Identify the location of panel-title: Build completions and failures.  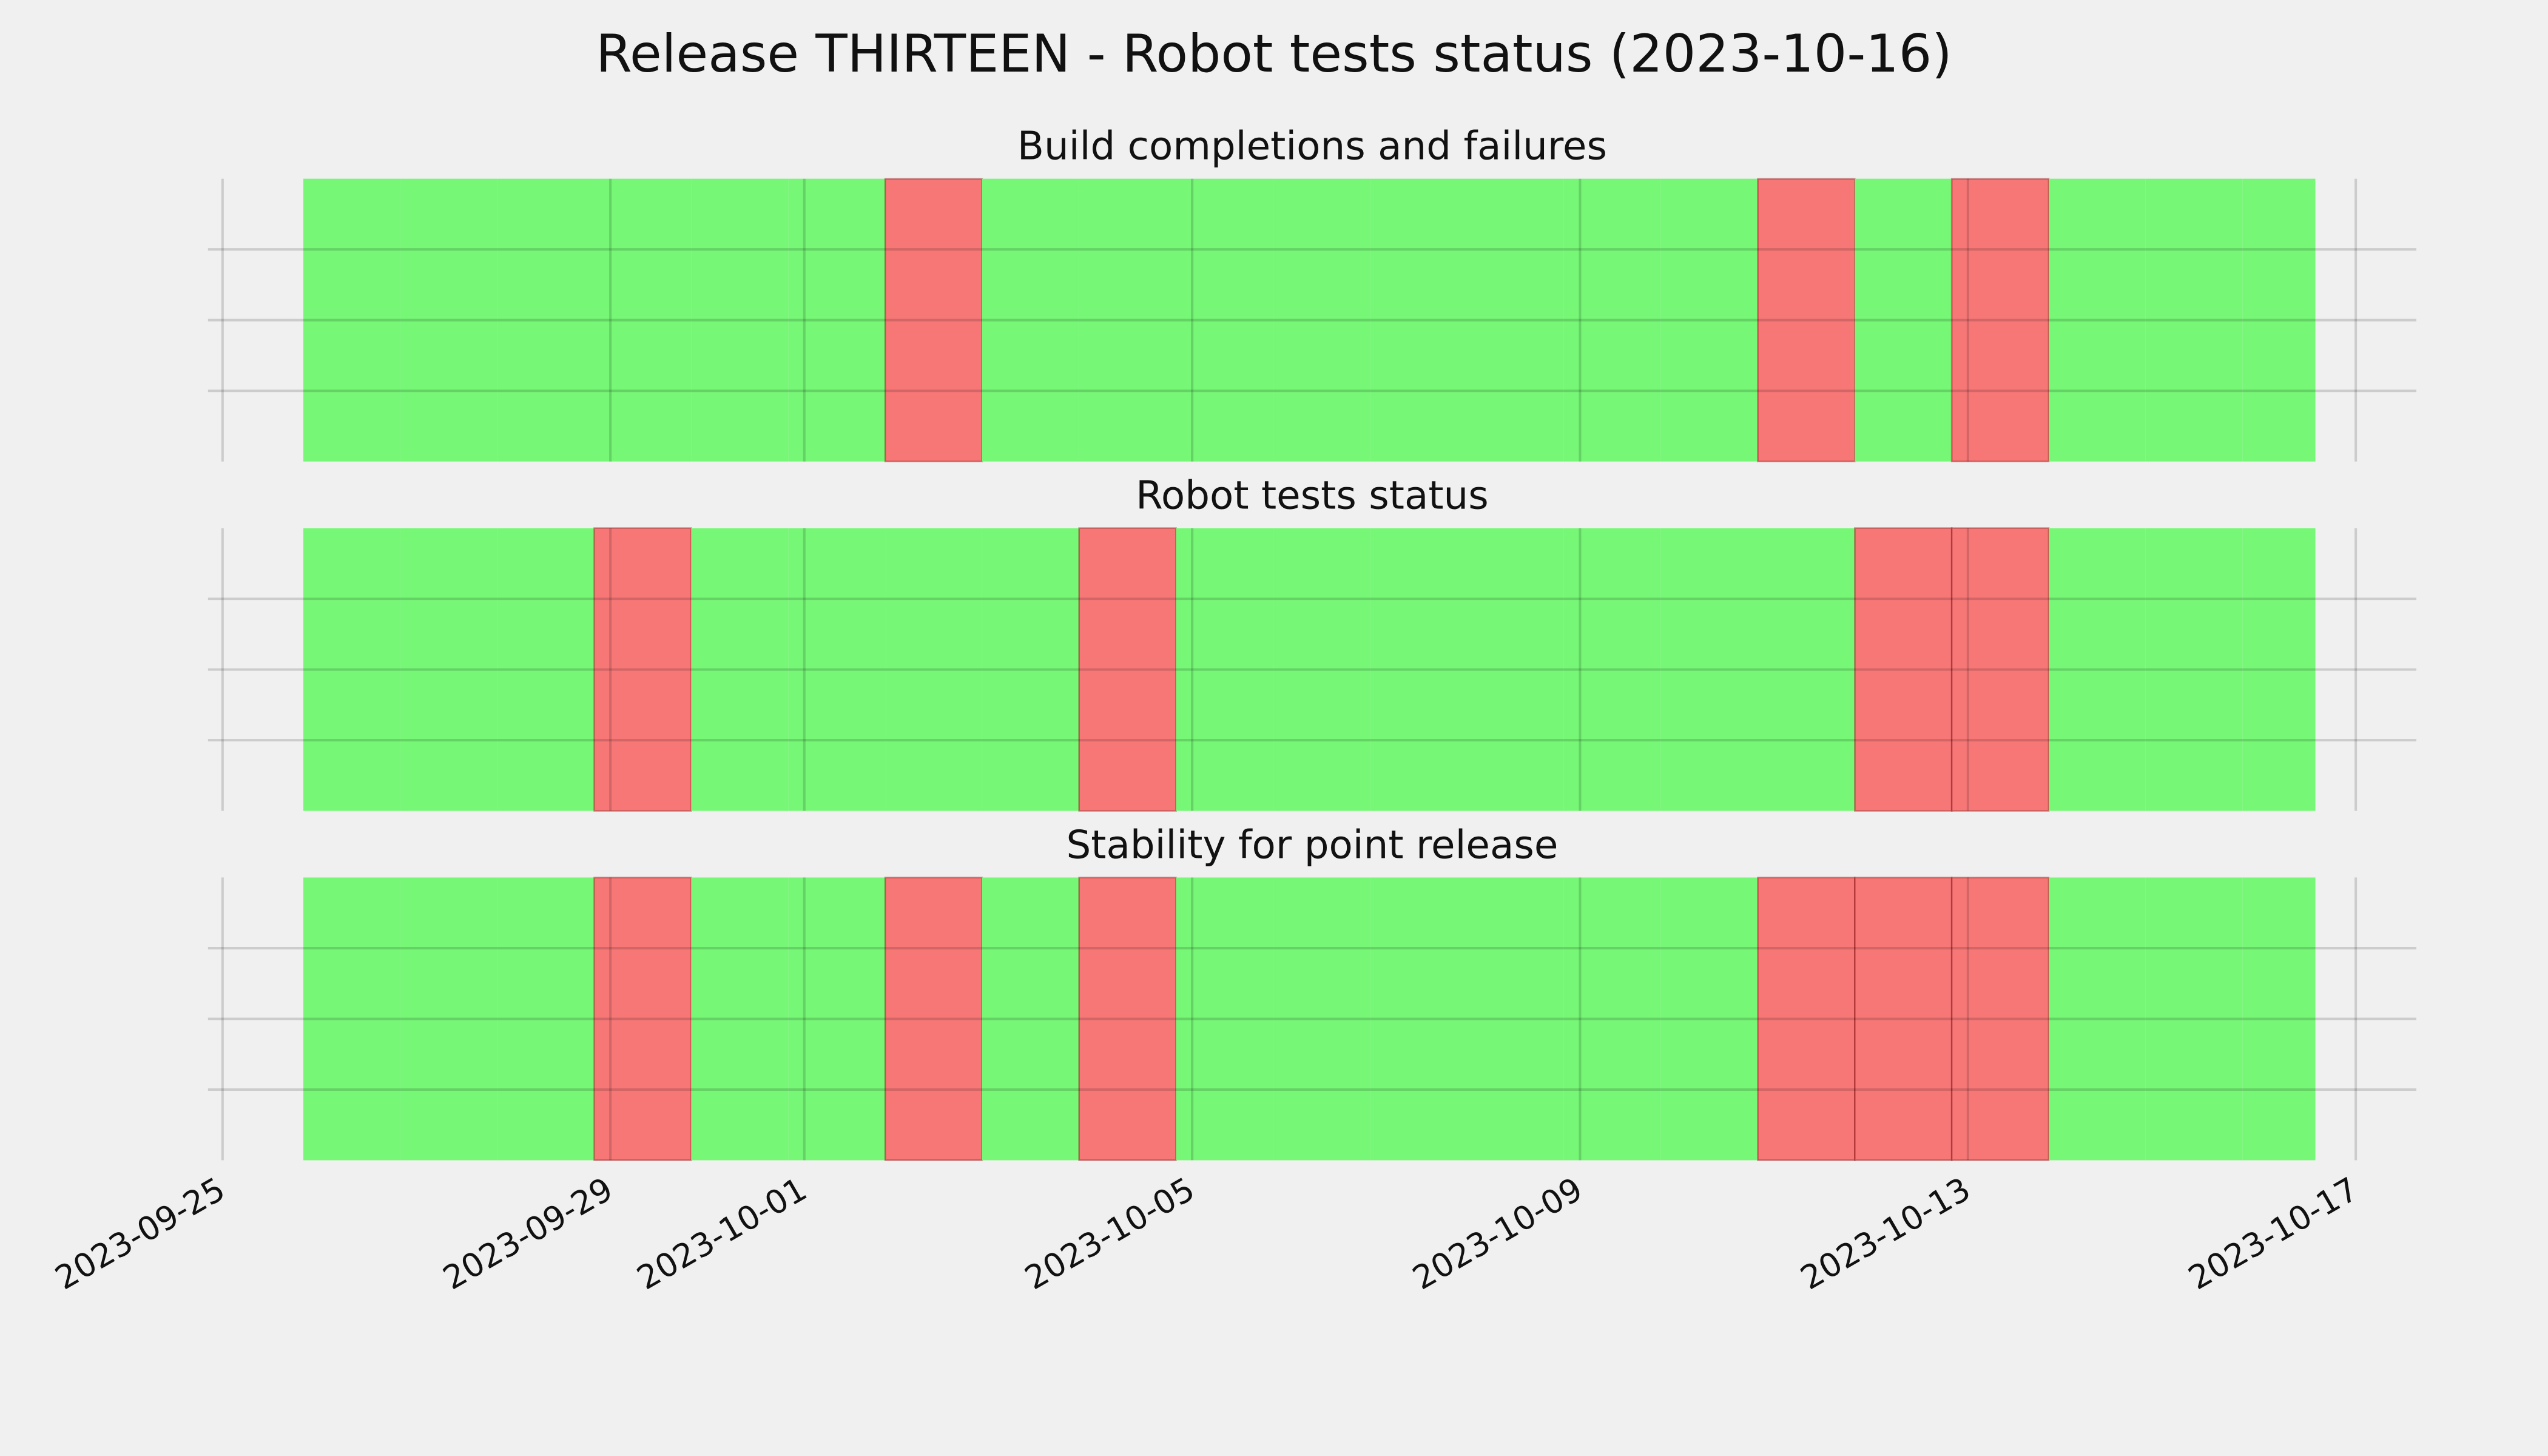
(1312, 146).